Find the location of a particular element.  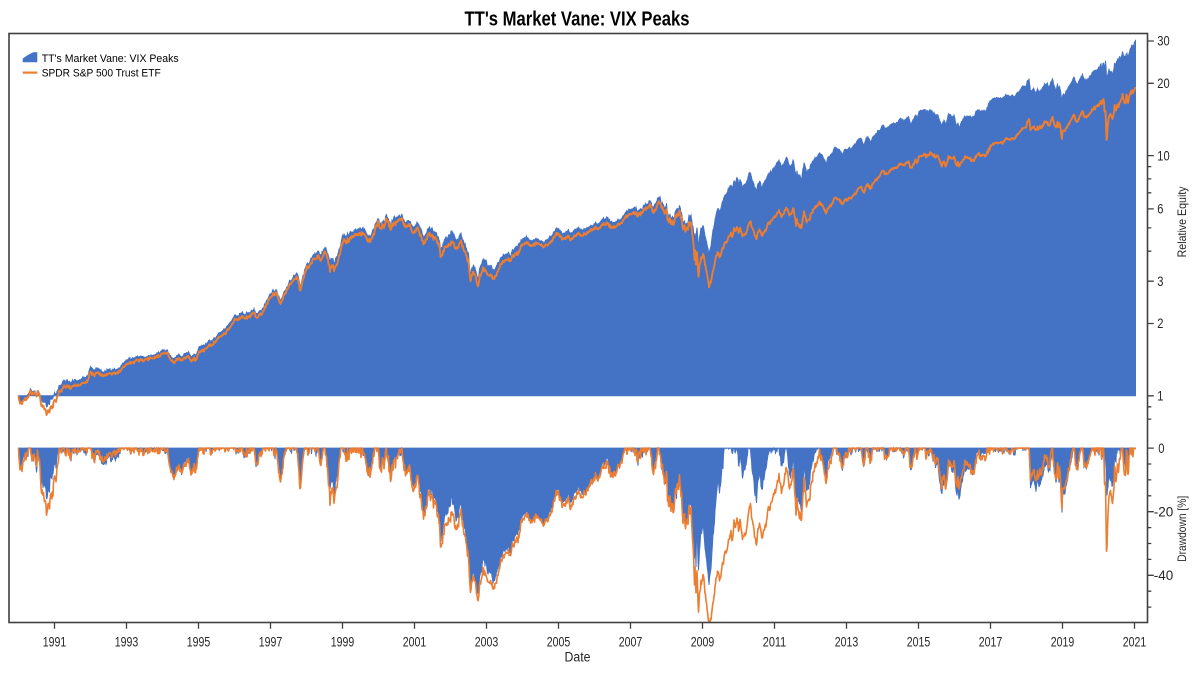

svg-text: 1 is located at coordinates (1160, 396).